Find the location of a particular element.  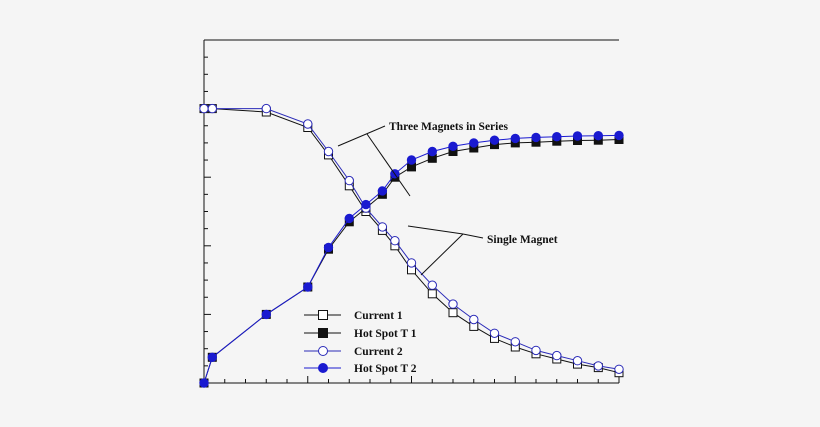

legend-entry-current-2: Current 2 is located at coordinates (353, 352).